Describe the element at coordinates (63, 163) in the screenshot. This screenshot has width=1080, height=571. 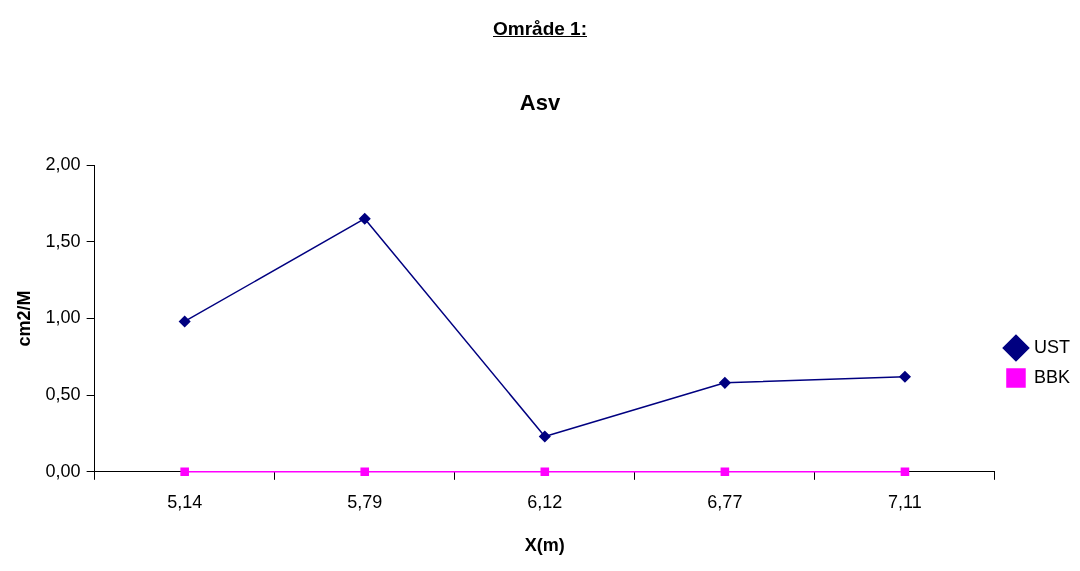
I see `y-tick-label: 2,00` at that location.